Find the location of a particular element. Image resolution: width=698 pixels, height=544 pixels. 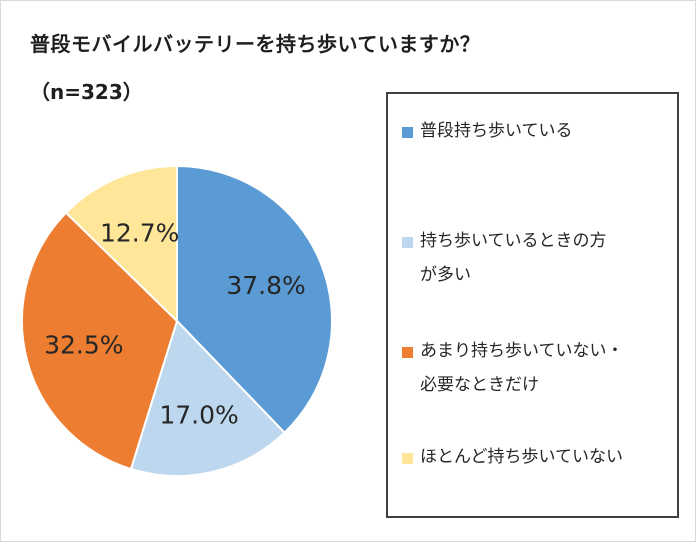

pie-slice-always is located at coordinates (254, 299).